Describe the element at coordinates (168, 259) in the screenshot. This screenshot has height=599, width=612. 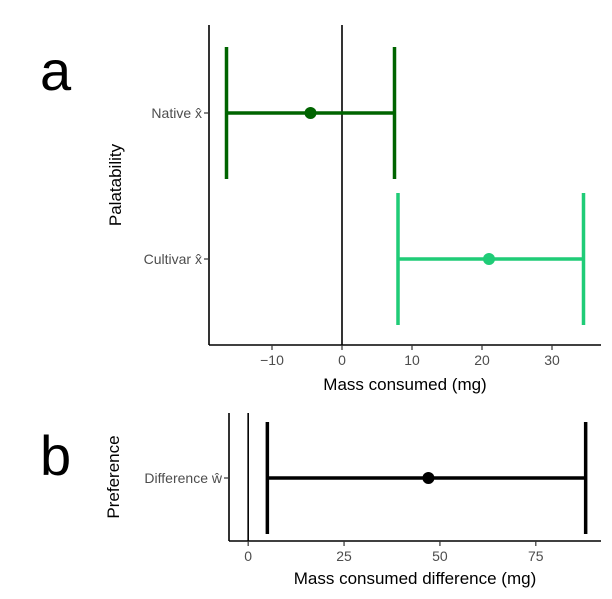
I see `category-name: Cultivar` at that location.